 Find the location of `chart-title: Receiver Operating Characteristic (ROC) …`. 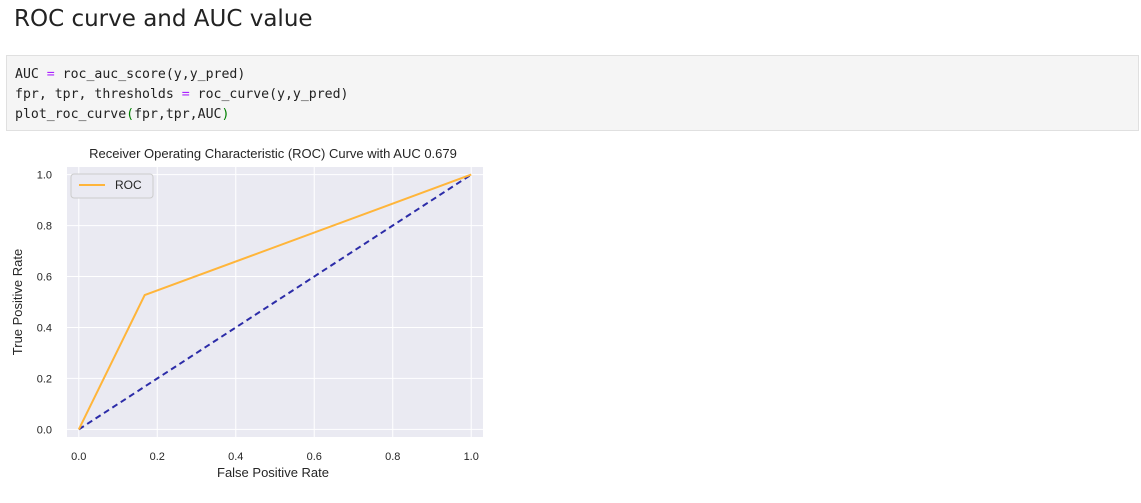

chart-title: Receiver Operating Characteristic (ROC) … is located at coordinates (273, 153).